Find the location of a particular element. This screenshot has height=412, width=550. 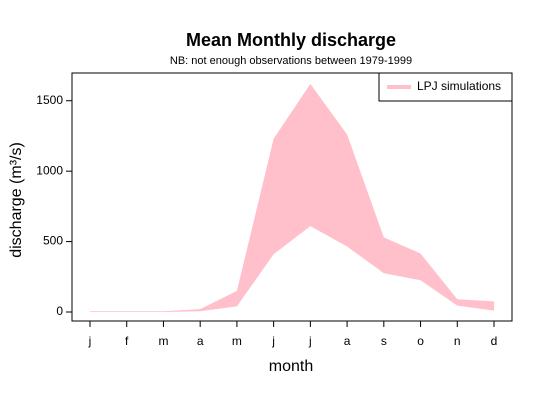

y-tick-label: 500 is located at coordinates (53, 241).